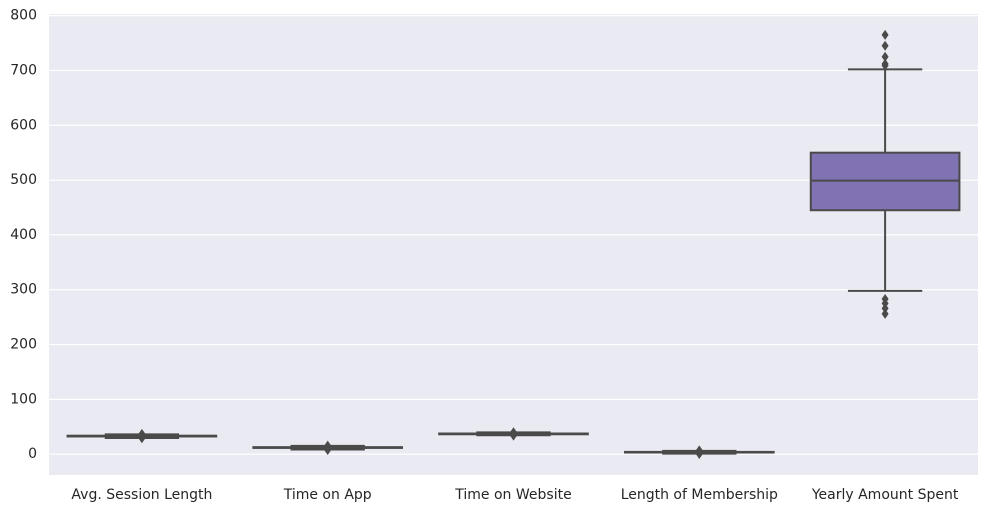 Image resolution: width=988 pixels, height=516 pixels. I want to click on y-tick-label: 100, so click(23, 399).